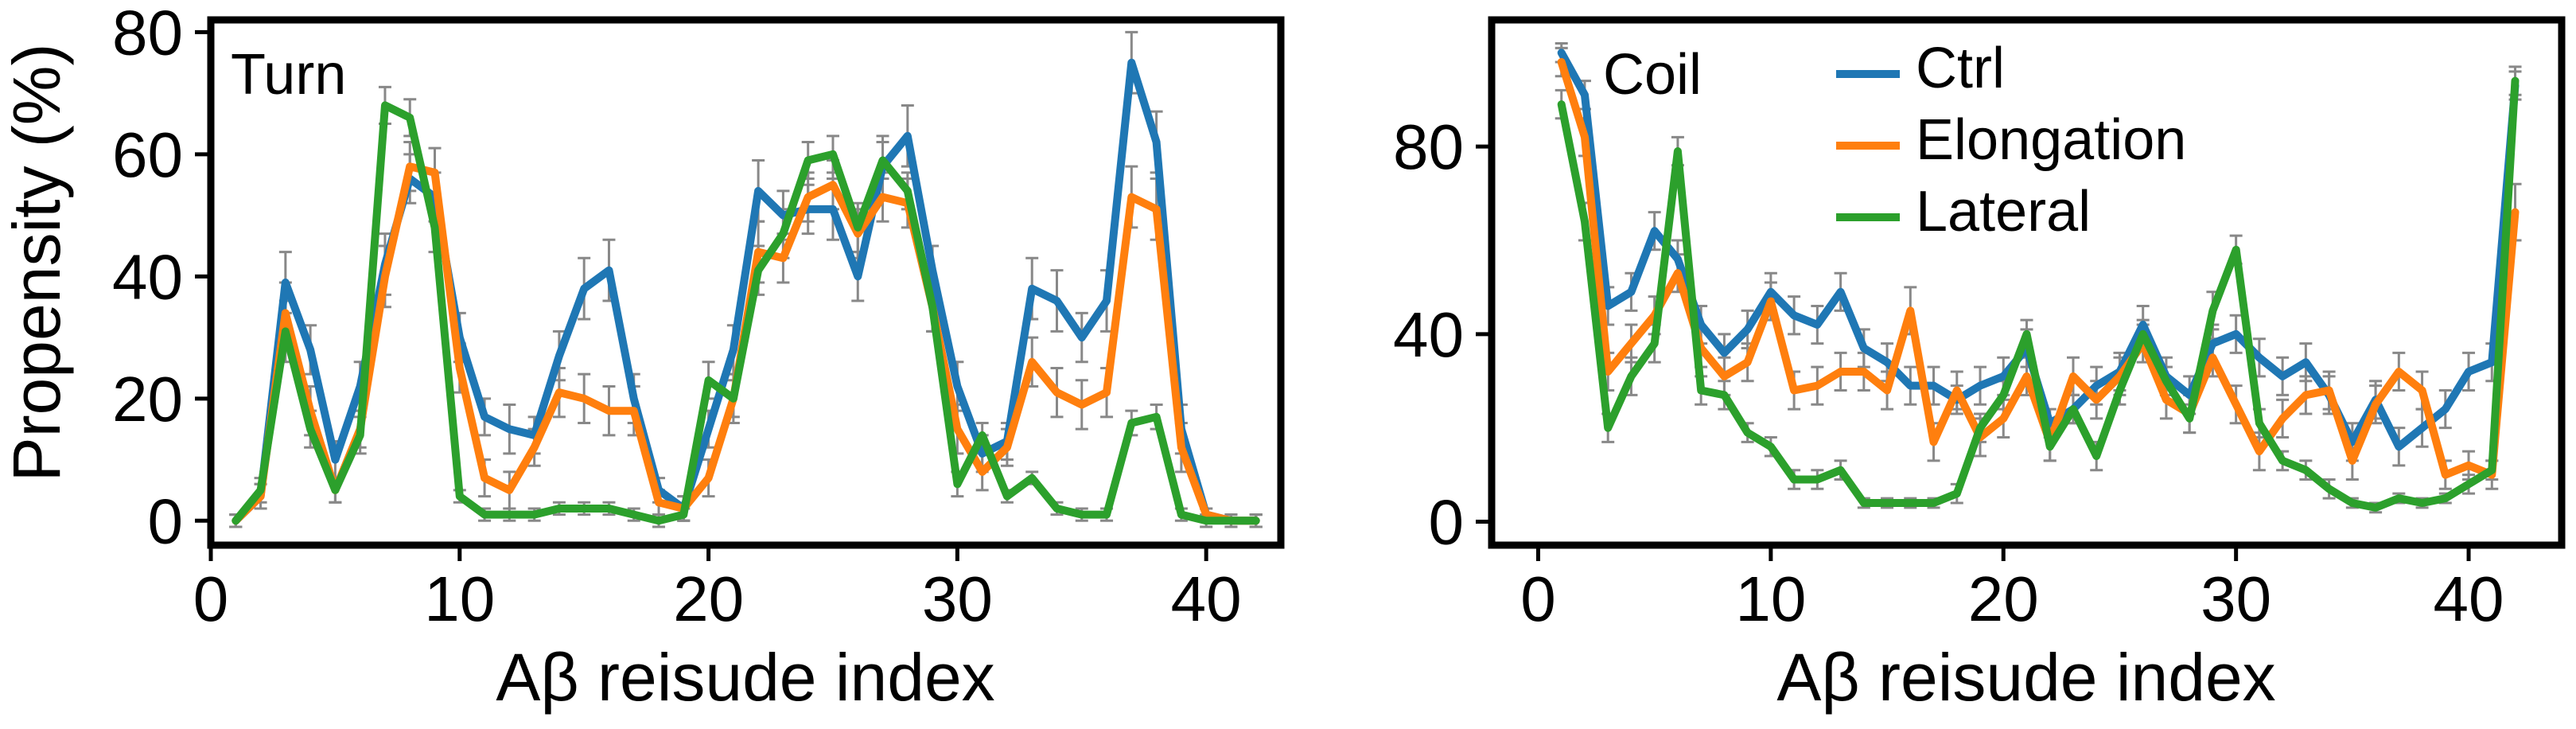 The image size is (2576, 729). What do you see at coordinates (2004, 598) in the screenshot?
I see `coil-x-tick-label: 20` at bounding box center [2004, 598].